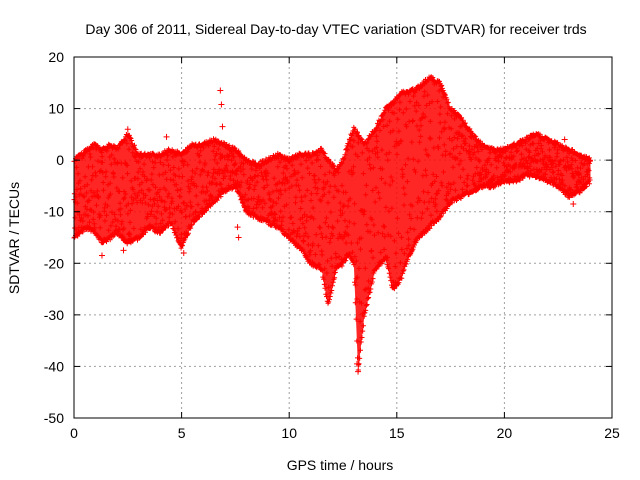 This screenshot has width=640, height=480. I want to click on x-tick-label: 5, so click(182, 433).